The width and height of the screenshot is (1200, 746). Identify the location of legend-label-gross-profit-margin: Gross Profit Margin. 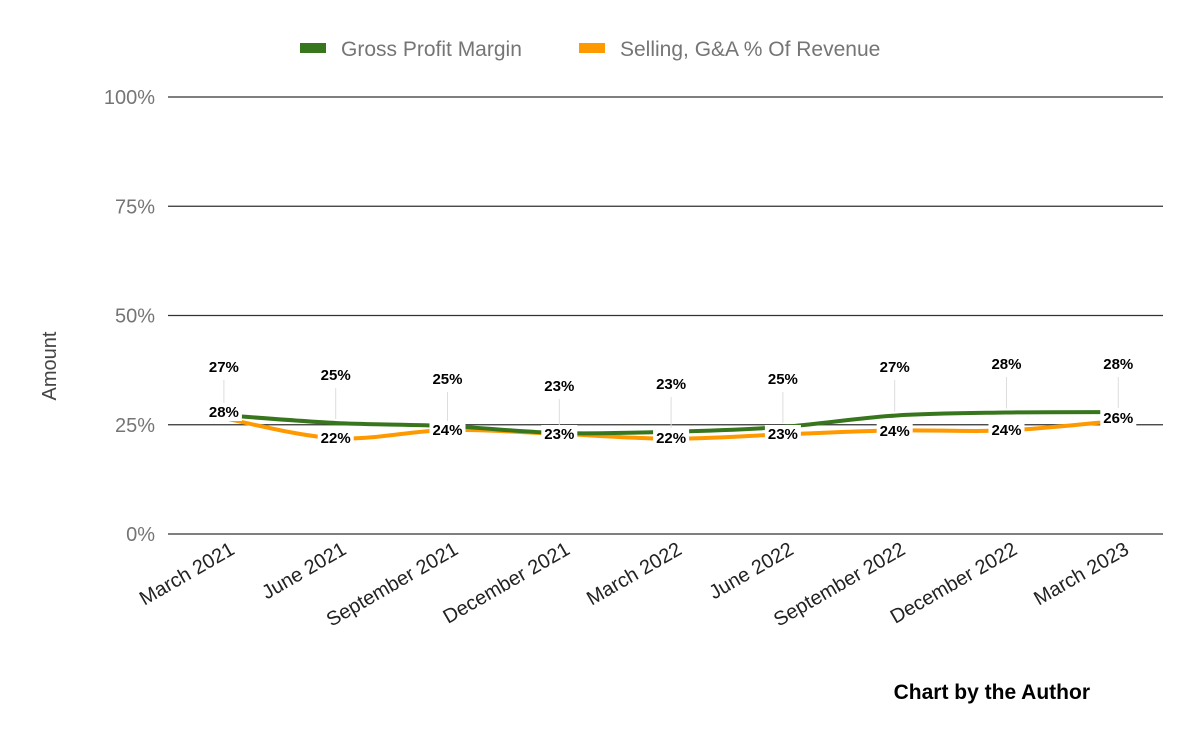
(431, 49).